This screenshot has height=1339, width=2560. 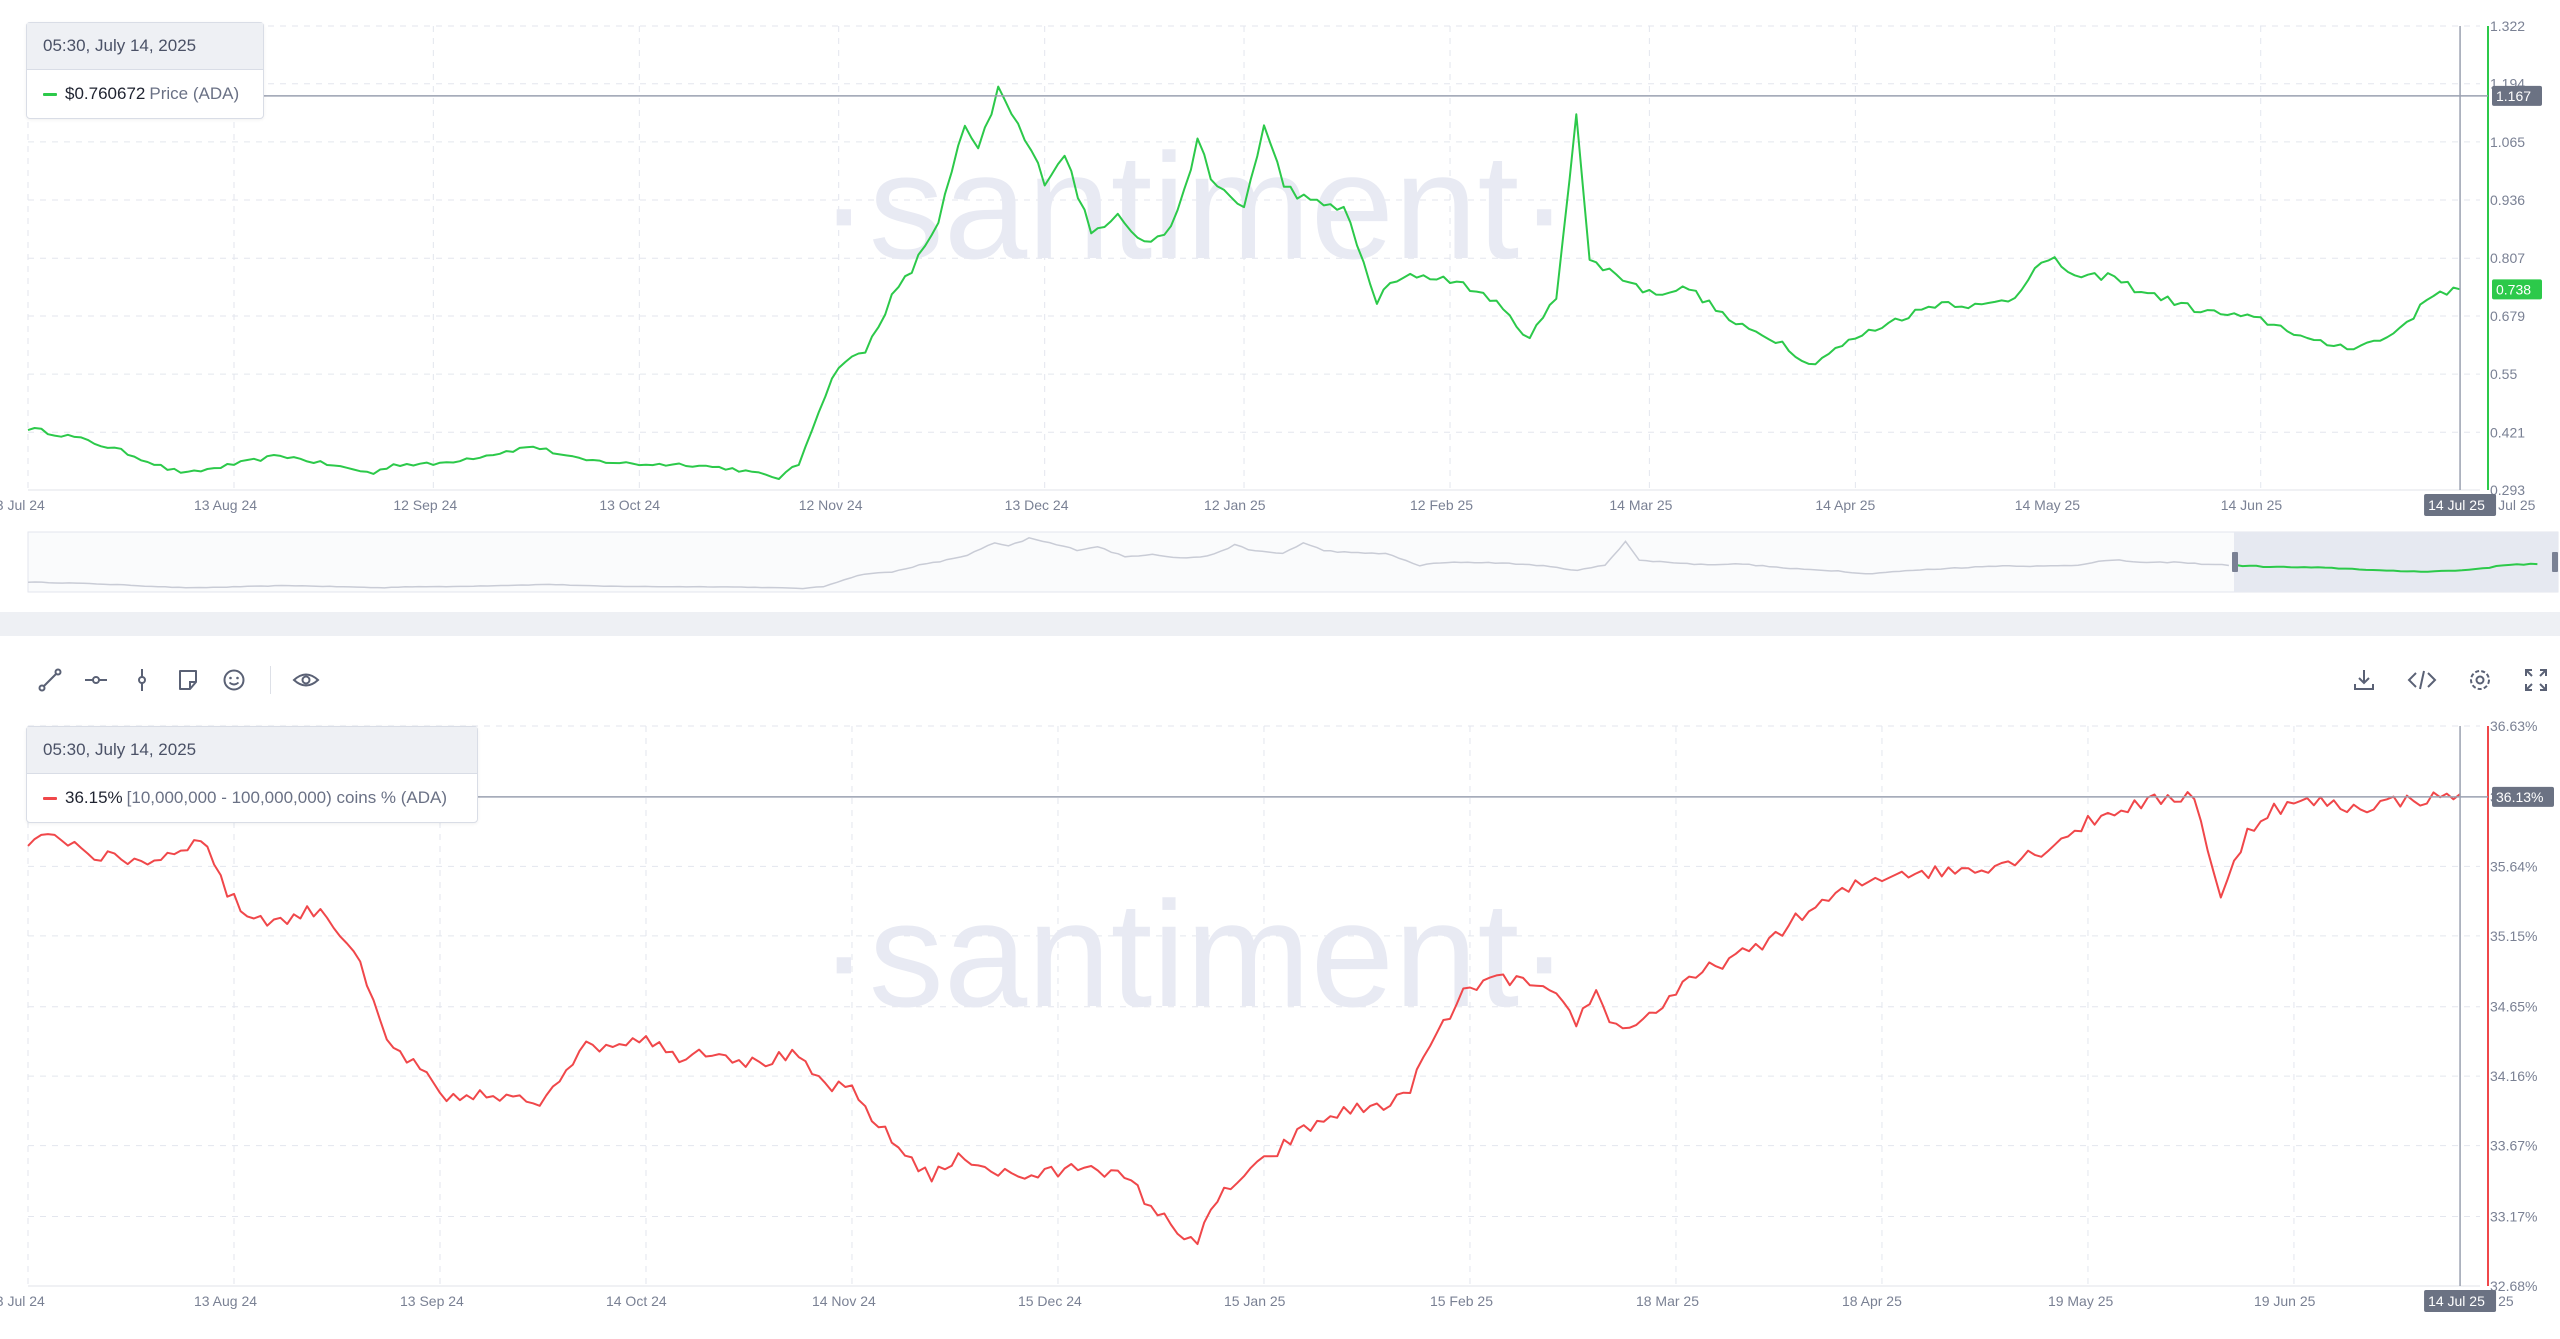 What do you see at coordinates (2503, 374) in the screenshot?
I see `y-tick-label: 0.55` at bounding box center [2503, 374].